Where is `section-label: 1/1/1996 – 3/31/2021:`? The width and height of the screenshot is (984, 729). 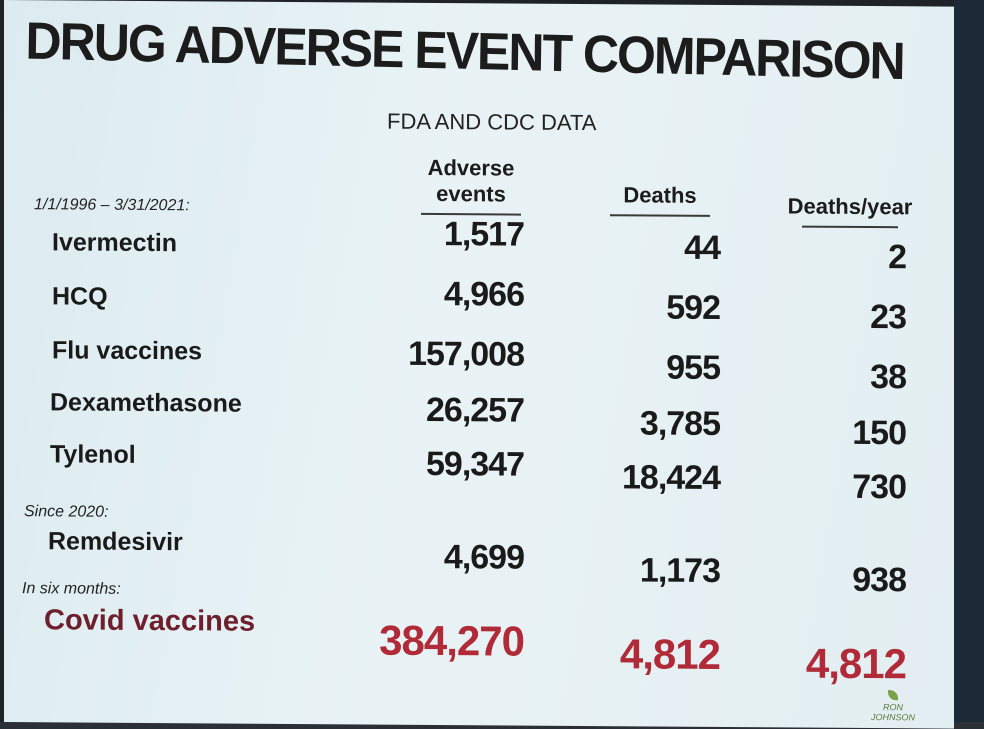
section-label: 1/1/1996 – 3/31/2021: is located at coordinates (112, 205).